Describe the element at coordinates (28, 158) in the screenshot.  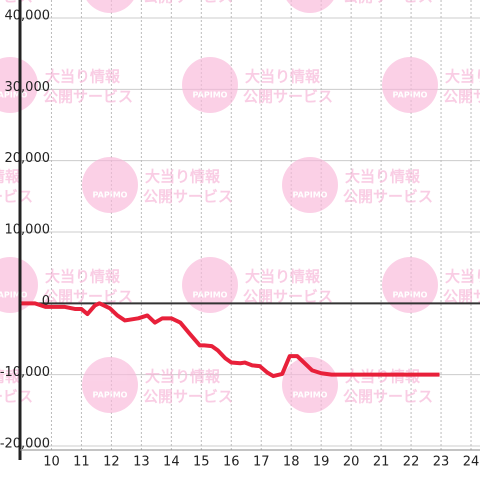
I see `y-tick-label: 20,000` at that location.